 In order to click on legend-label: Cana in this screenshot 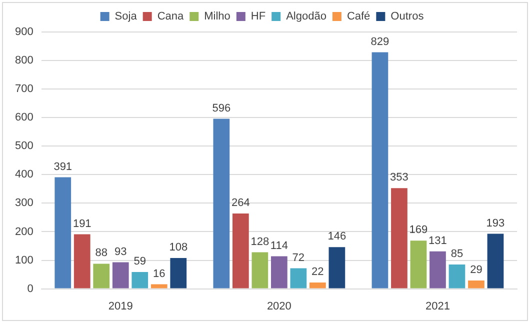, I will do `click(171, 16)`.